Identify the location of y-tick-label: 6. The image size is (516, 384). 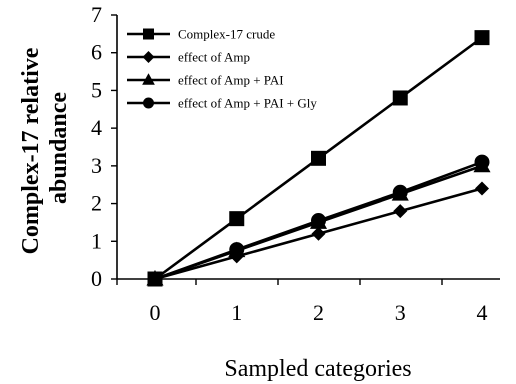
(96, 52).